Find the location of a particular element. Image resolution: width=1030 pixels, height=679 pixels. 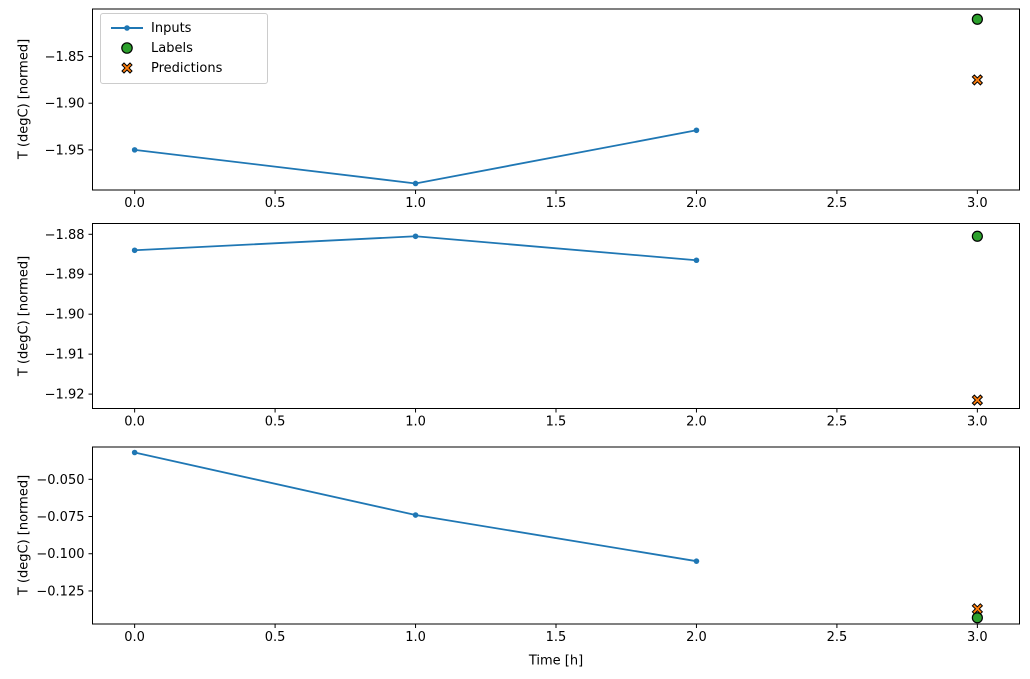

y-tick-label: −1.85 is located at coordinates (65, 57).